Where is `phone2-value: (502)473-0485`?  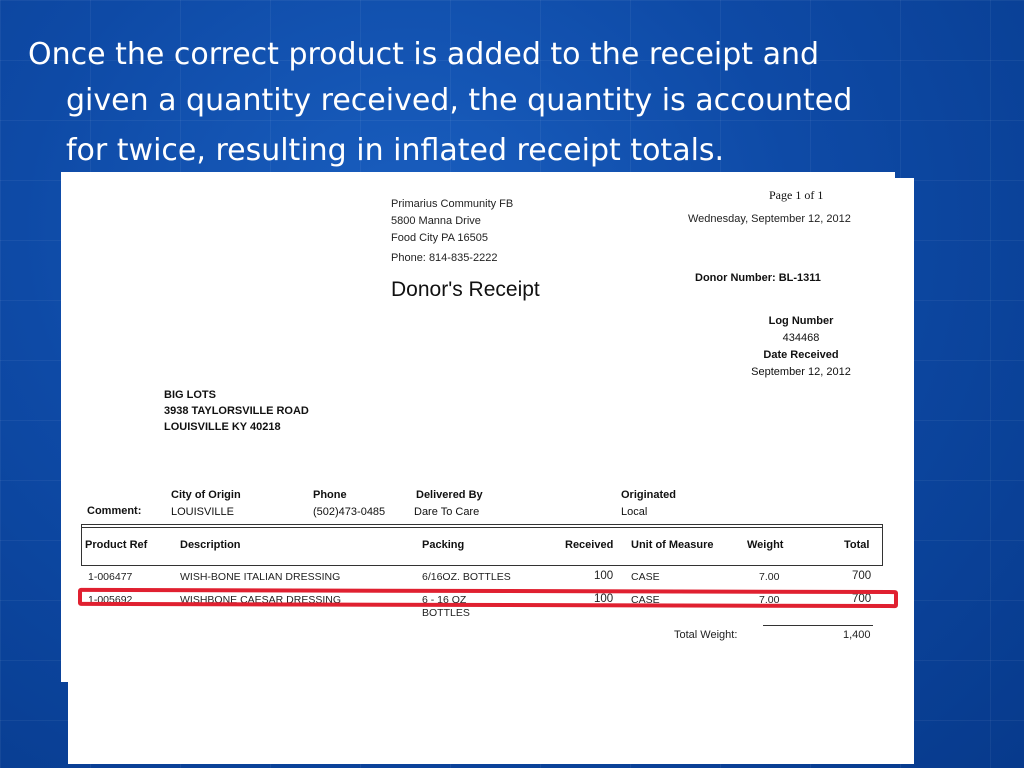
phone2-value: (502)473-0485 is located at coordinates (349, 512).